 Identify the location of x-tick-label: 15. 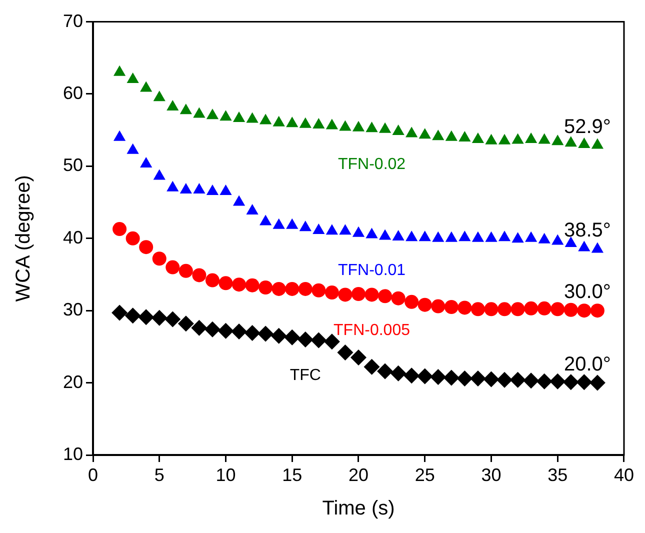
(292, 474).